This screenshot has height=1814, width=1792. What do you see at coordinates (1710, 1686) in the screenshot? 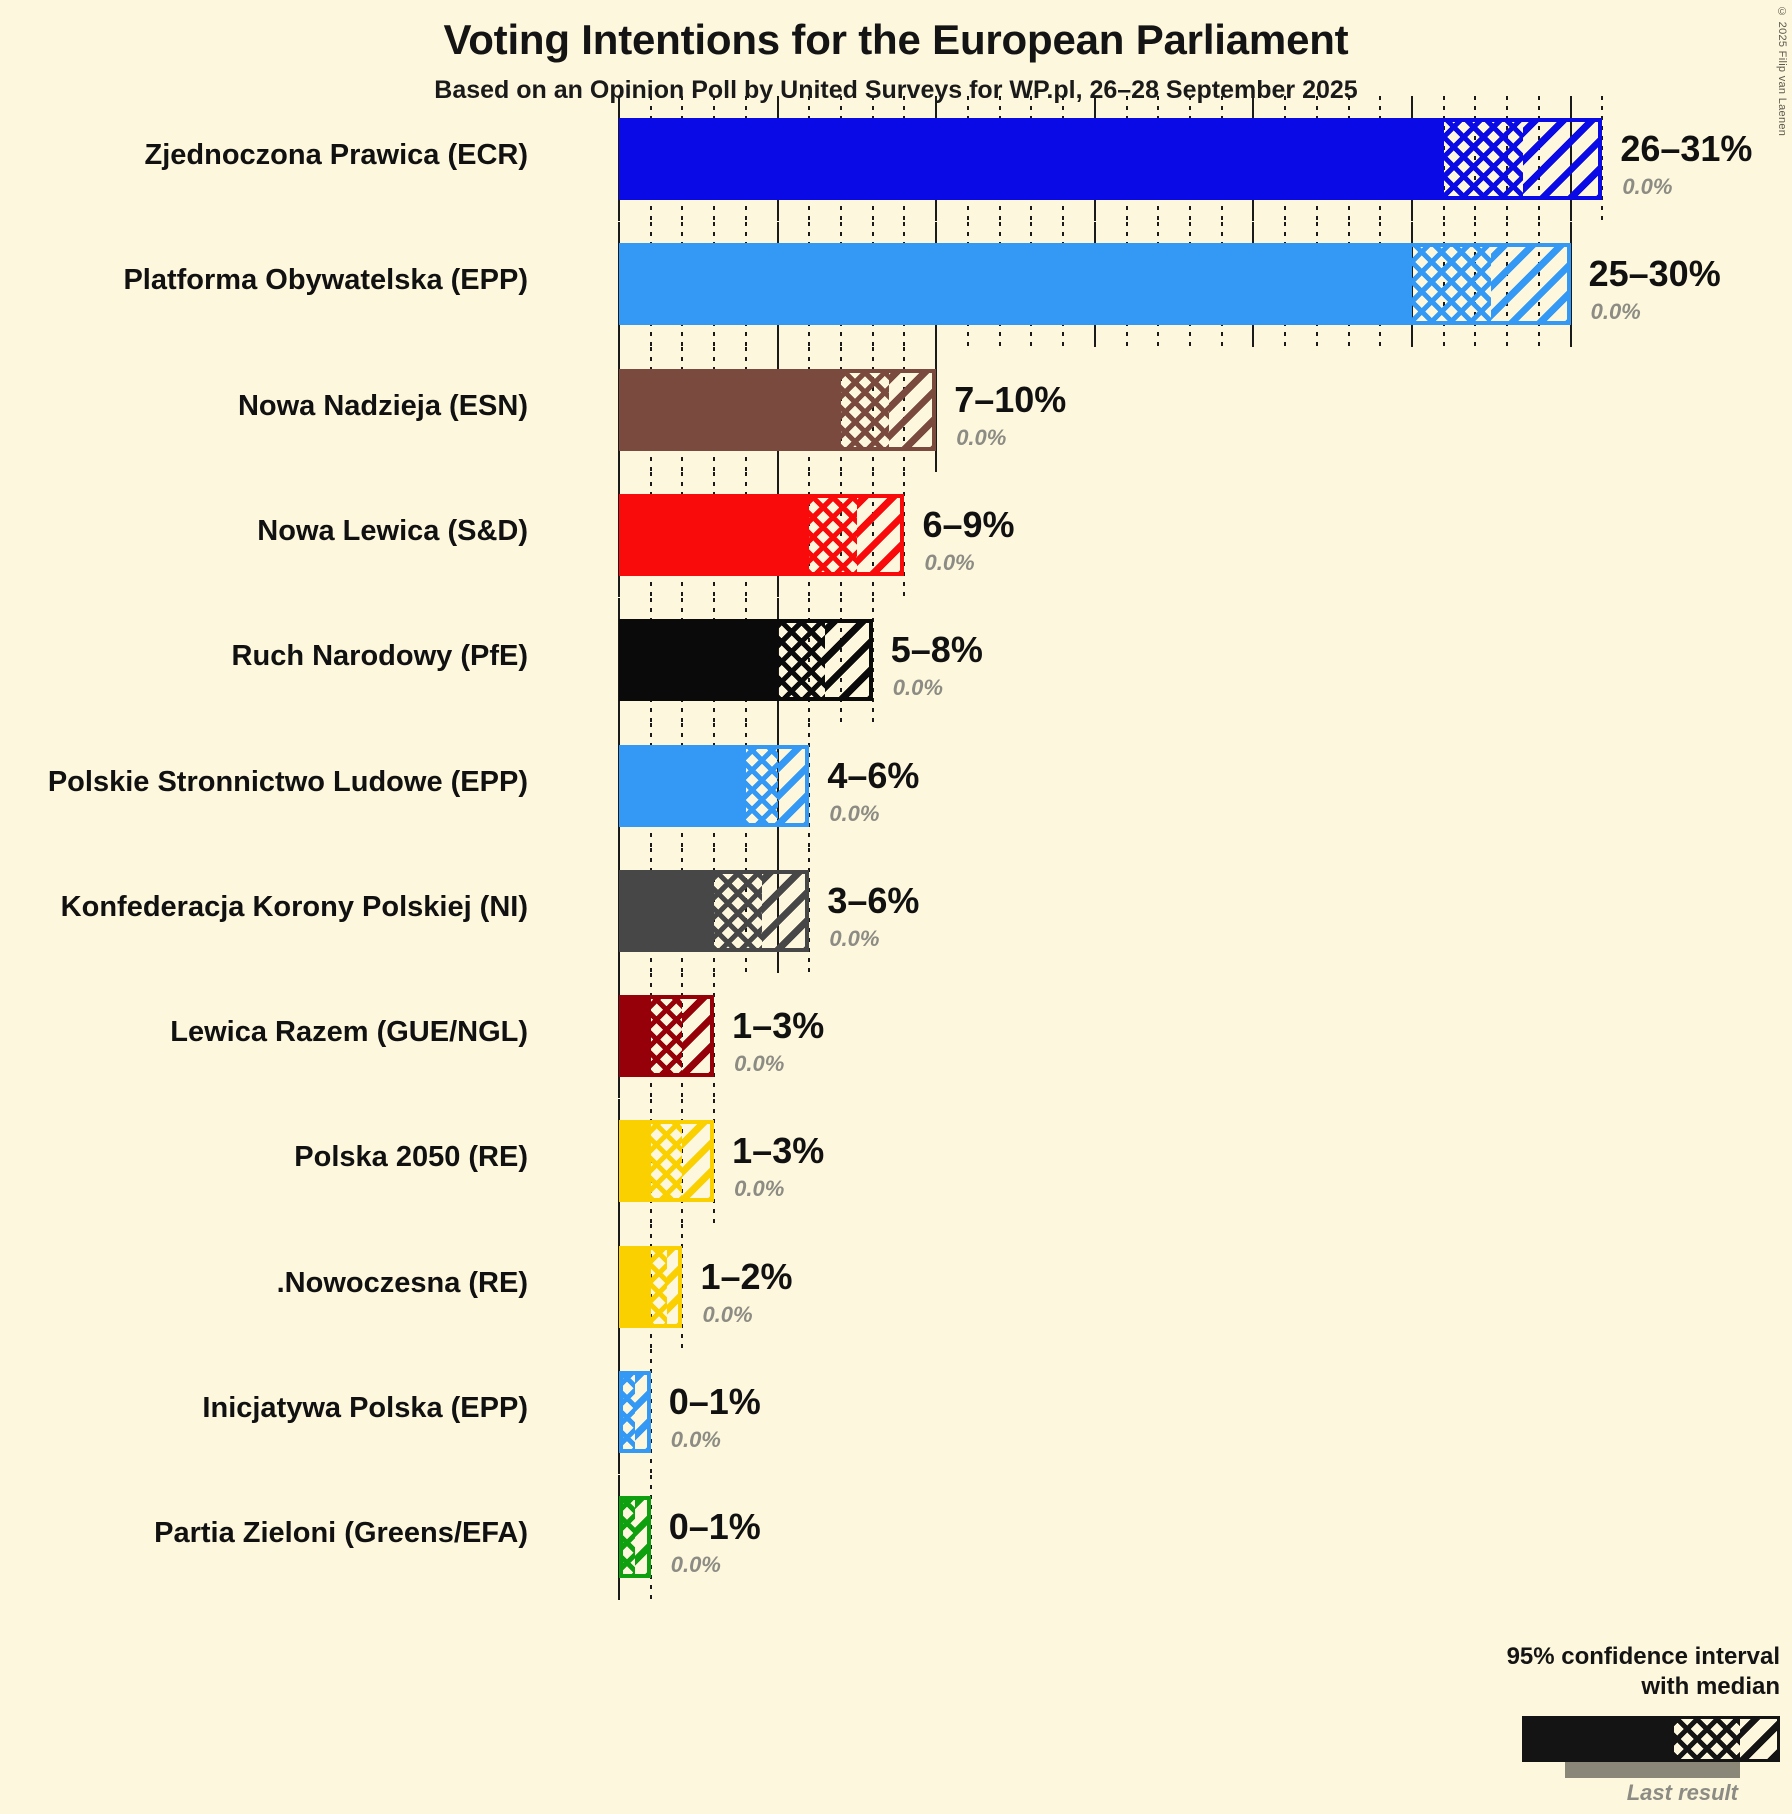
I see `legend-ci-line2: with median` at bounding box center [1710, 1686].